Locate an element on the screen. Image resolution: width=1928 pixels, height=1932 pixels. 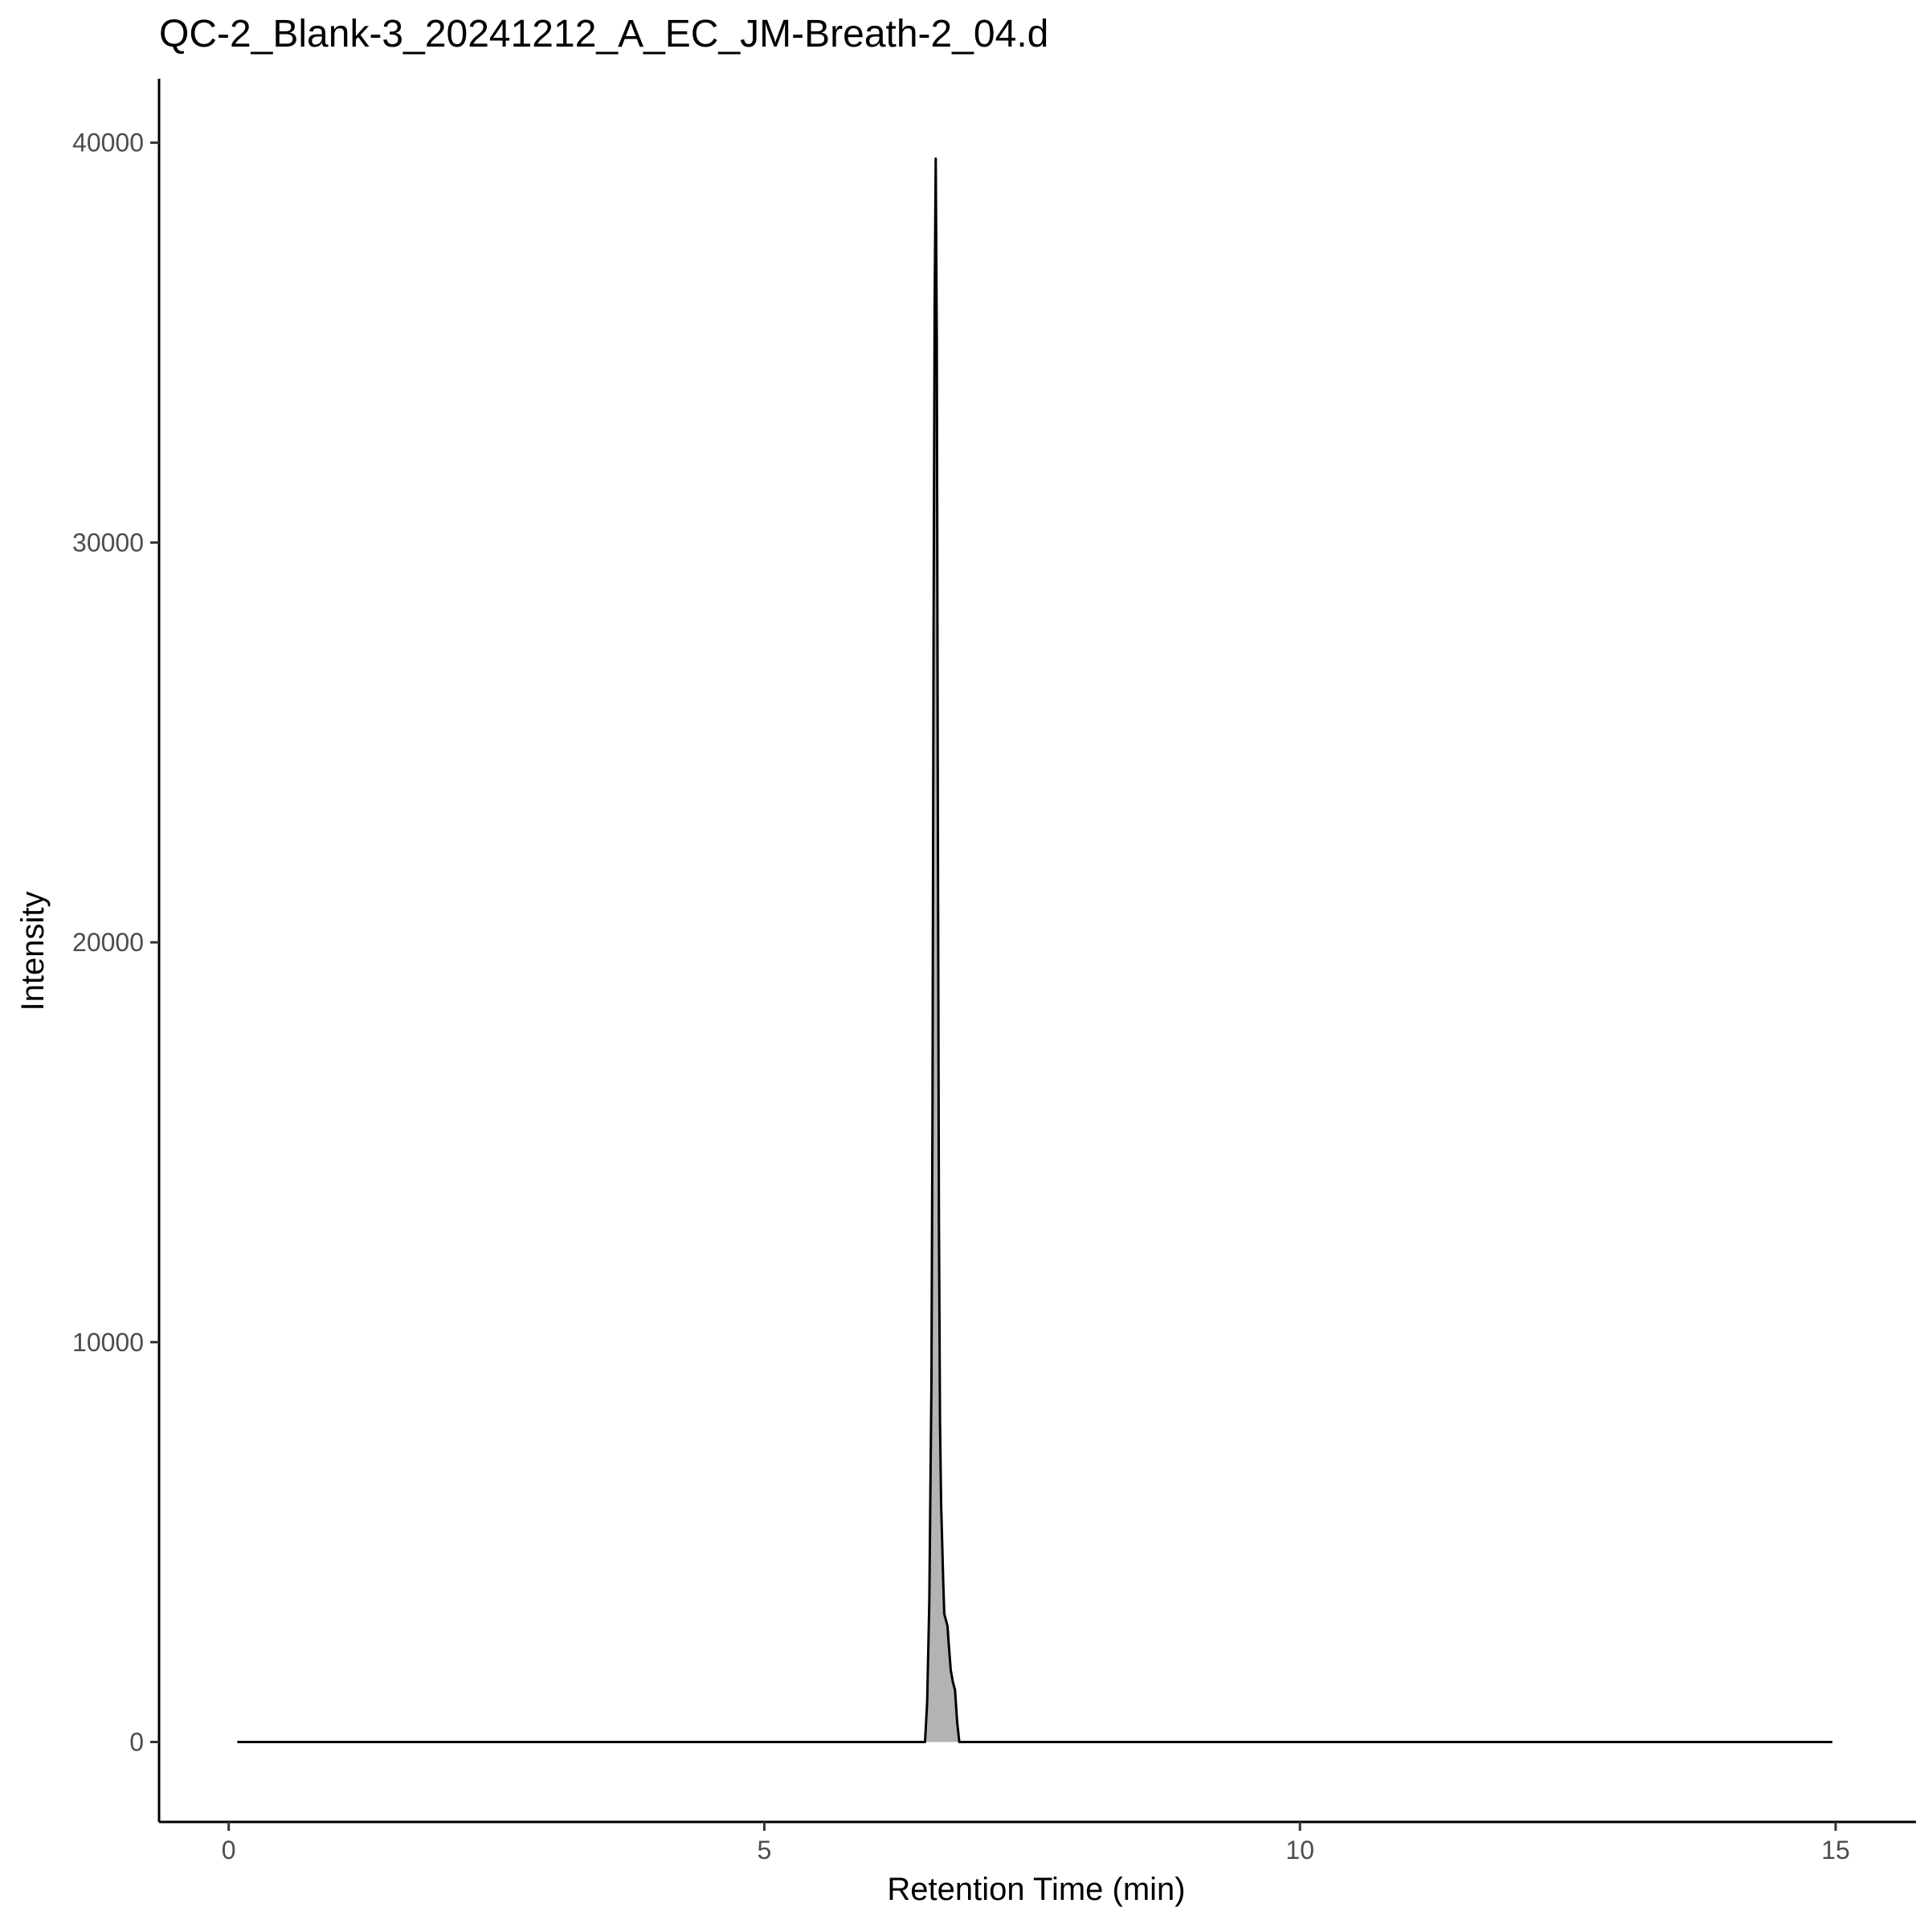
peak-area-fill is located at coordinates (942, 950).